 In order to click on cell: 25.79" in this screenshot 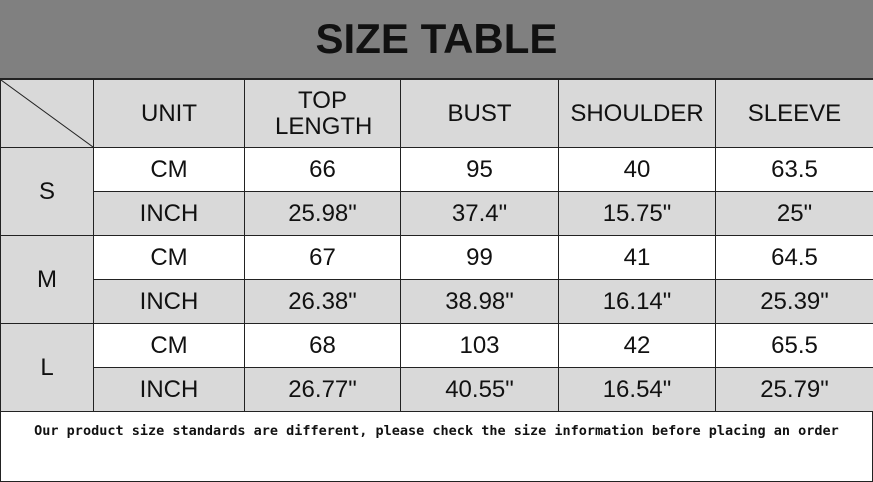, I will do `click(794, 389)`.